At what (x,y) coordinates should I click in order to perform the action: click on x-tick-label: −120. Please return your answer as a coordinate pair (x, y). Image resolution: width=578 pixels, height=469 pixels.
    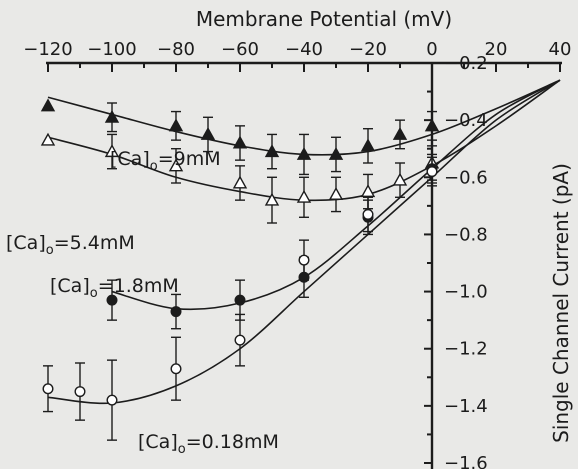
    Looking at the image, I should click on (47, 49).